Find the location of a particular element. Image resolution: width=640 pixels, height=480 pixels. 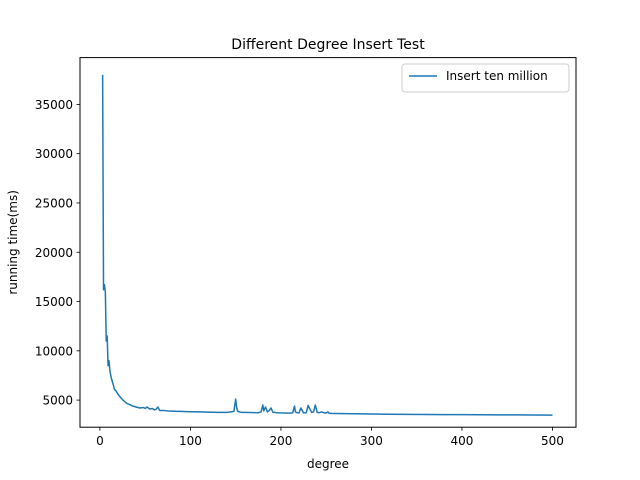

x-tick-label: 500 is located at coordinates (552, 441).